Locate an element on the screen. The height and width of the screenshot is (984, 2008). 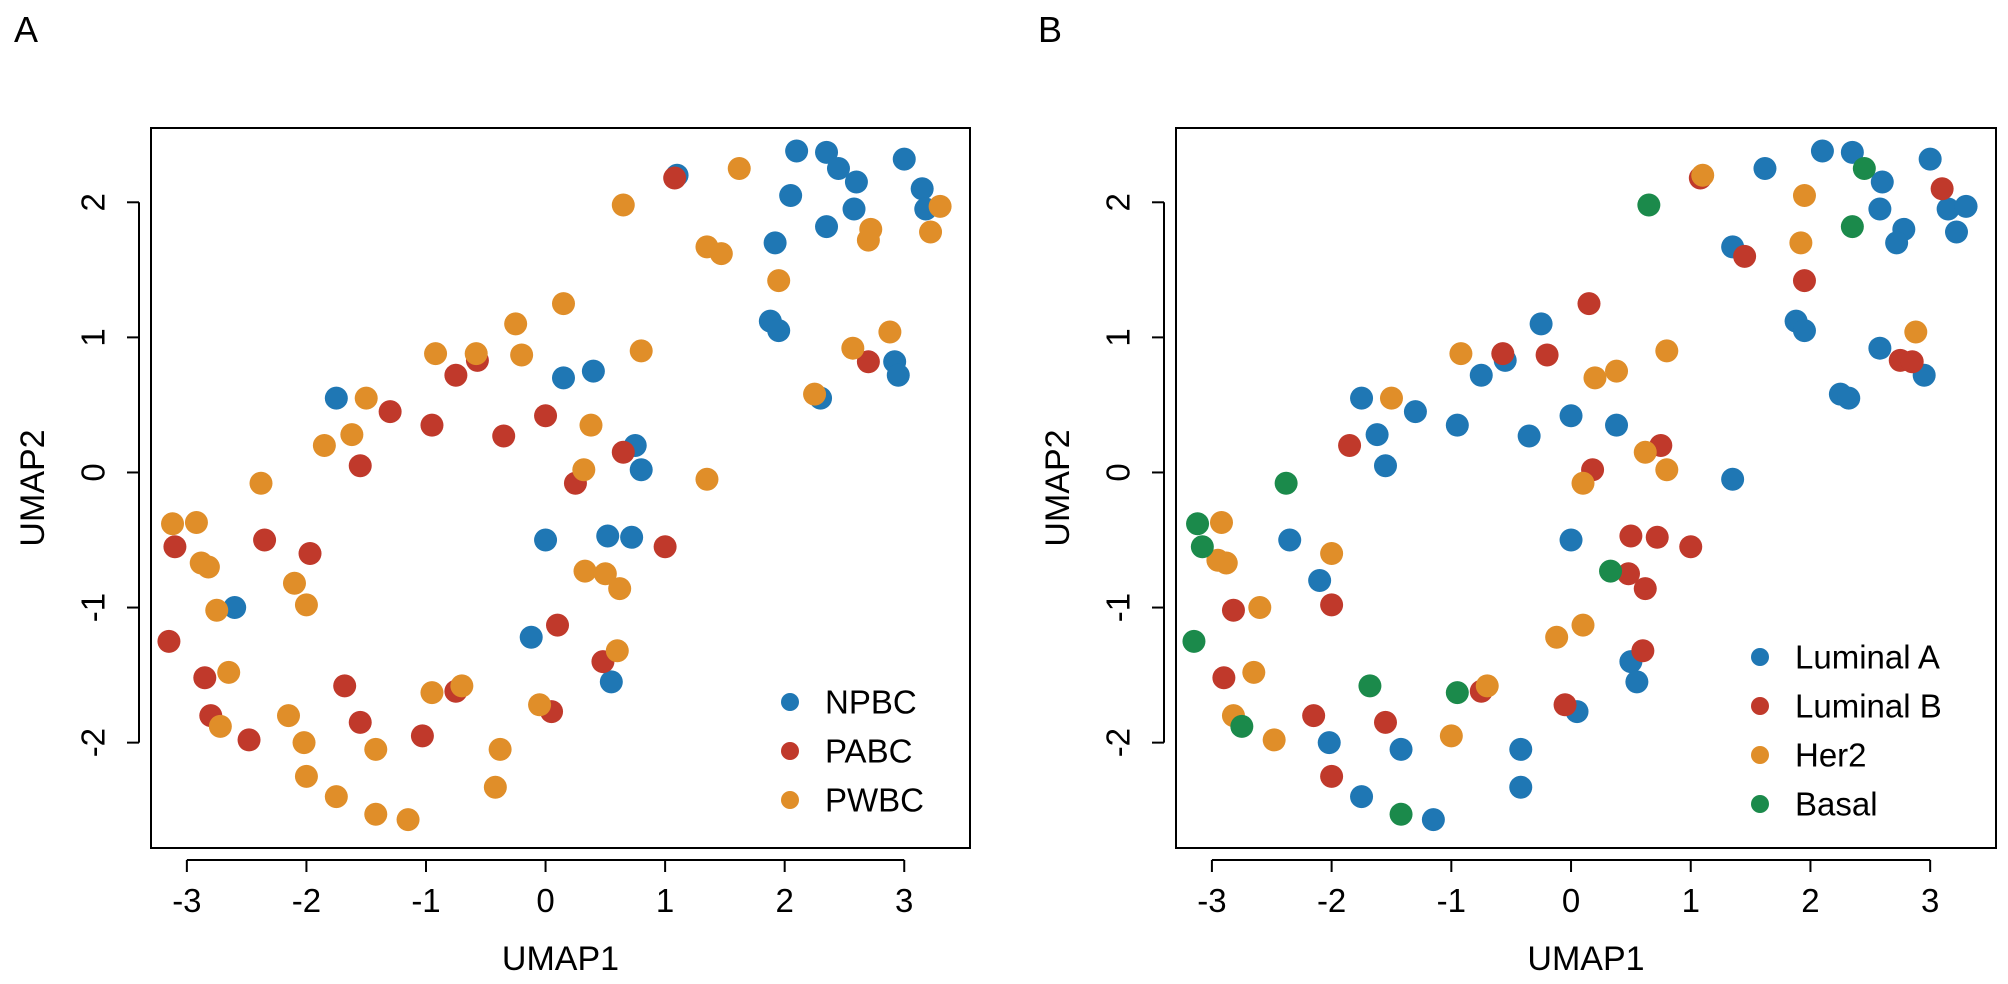
x-tick-label: -2 is located at coordinates (306, 900).